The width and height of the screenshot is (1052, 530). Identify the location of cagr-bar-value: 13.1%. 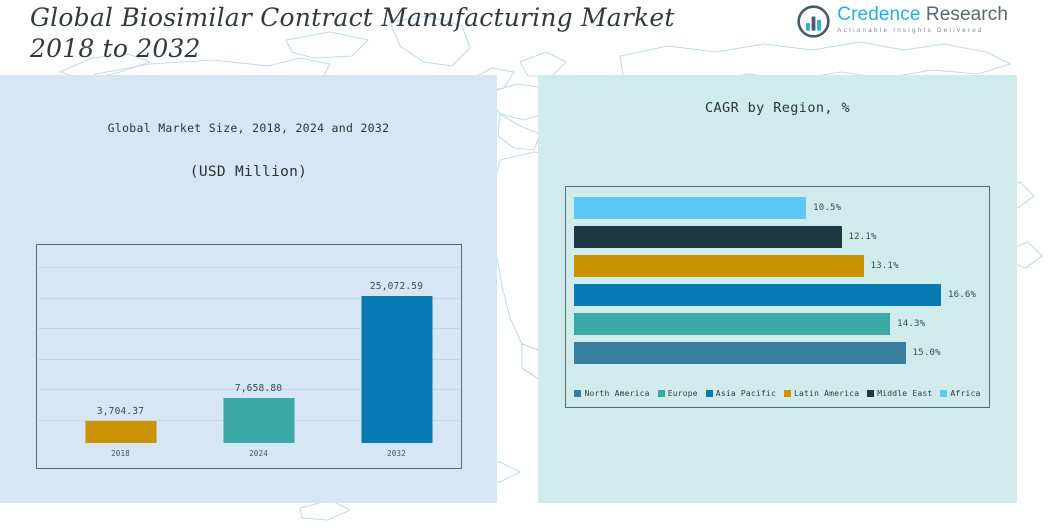
(884, 266).